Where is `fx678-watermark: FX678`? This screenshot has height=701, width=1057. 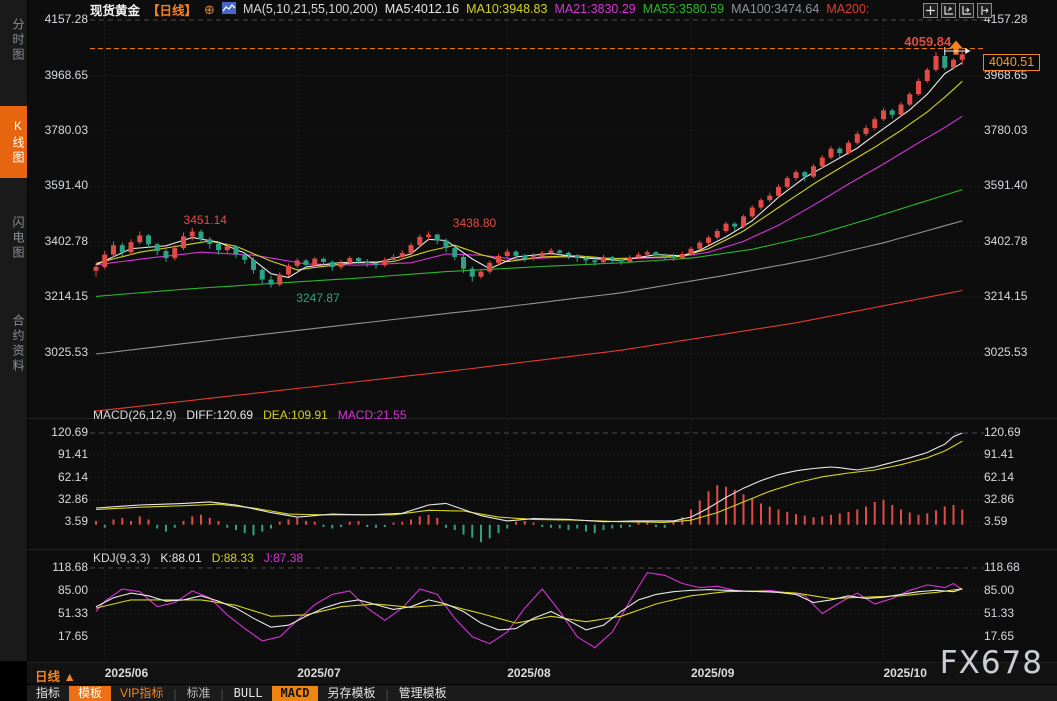
fx678-watermark: FX678 is located at coordinates (991, 663).